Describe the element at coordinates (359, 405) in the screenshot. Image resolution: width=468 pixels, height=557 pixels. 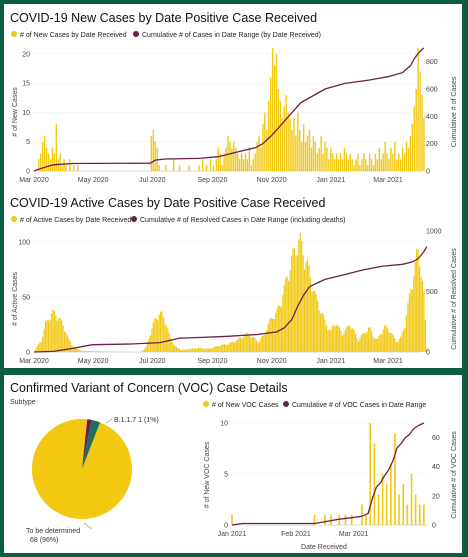
I see `voc-legend-line: Cumulative # of VOC Cases in Date Range` at that location.